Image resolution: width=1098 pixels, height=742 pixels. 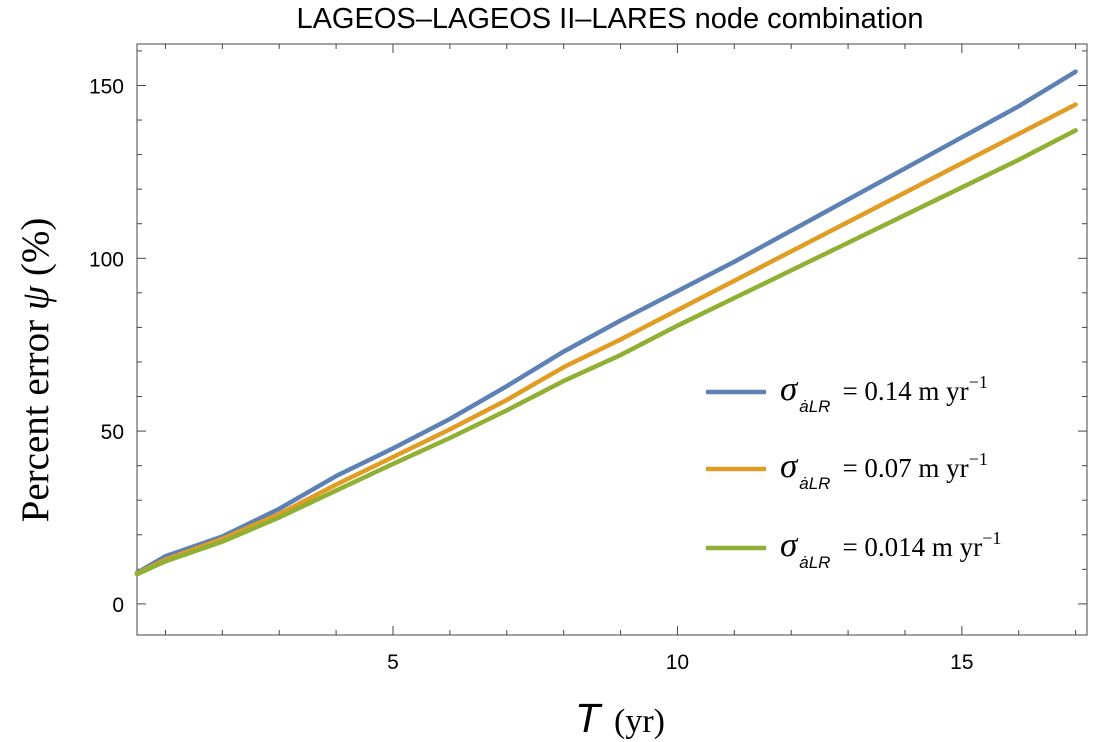 I want to click on y-axis-label: Percent error ψ (%), so click(x=35, y=370).